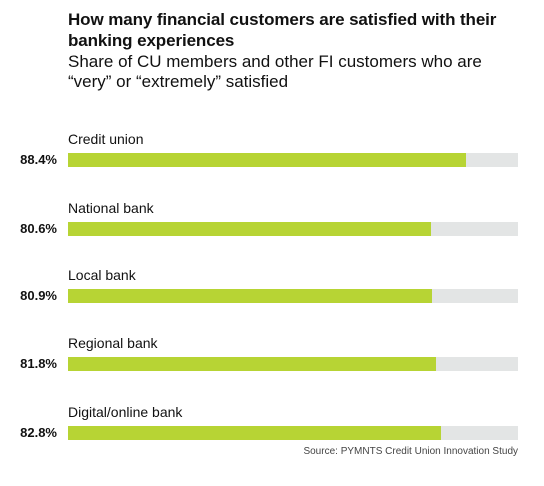 The height and width of the screenshot is (486, 544). I want to click on bar-row-credit-union: Credit union 88.4%, so click(272, 161).